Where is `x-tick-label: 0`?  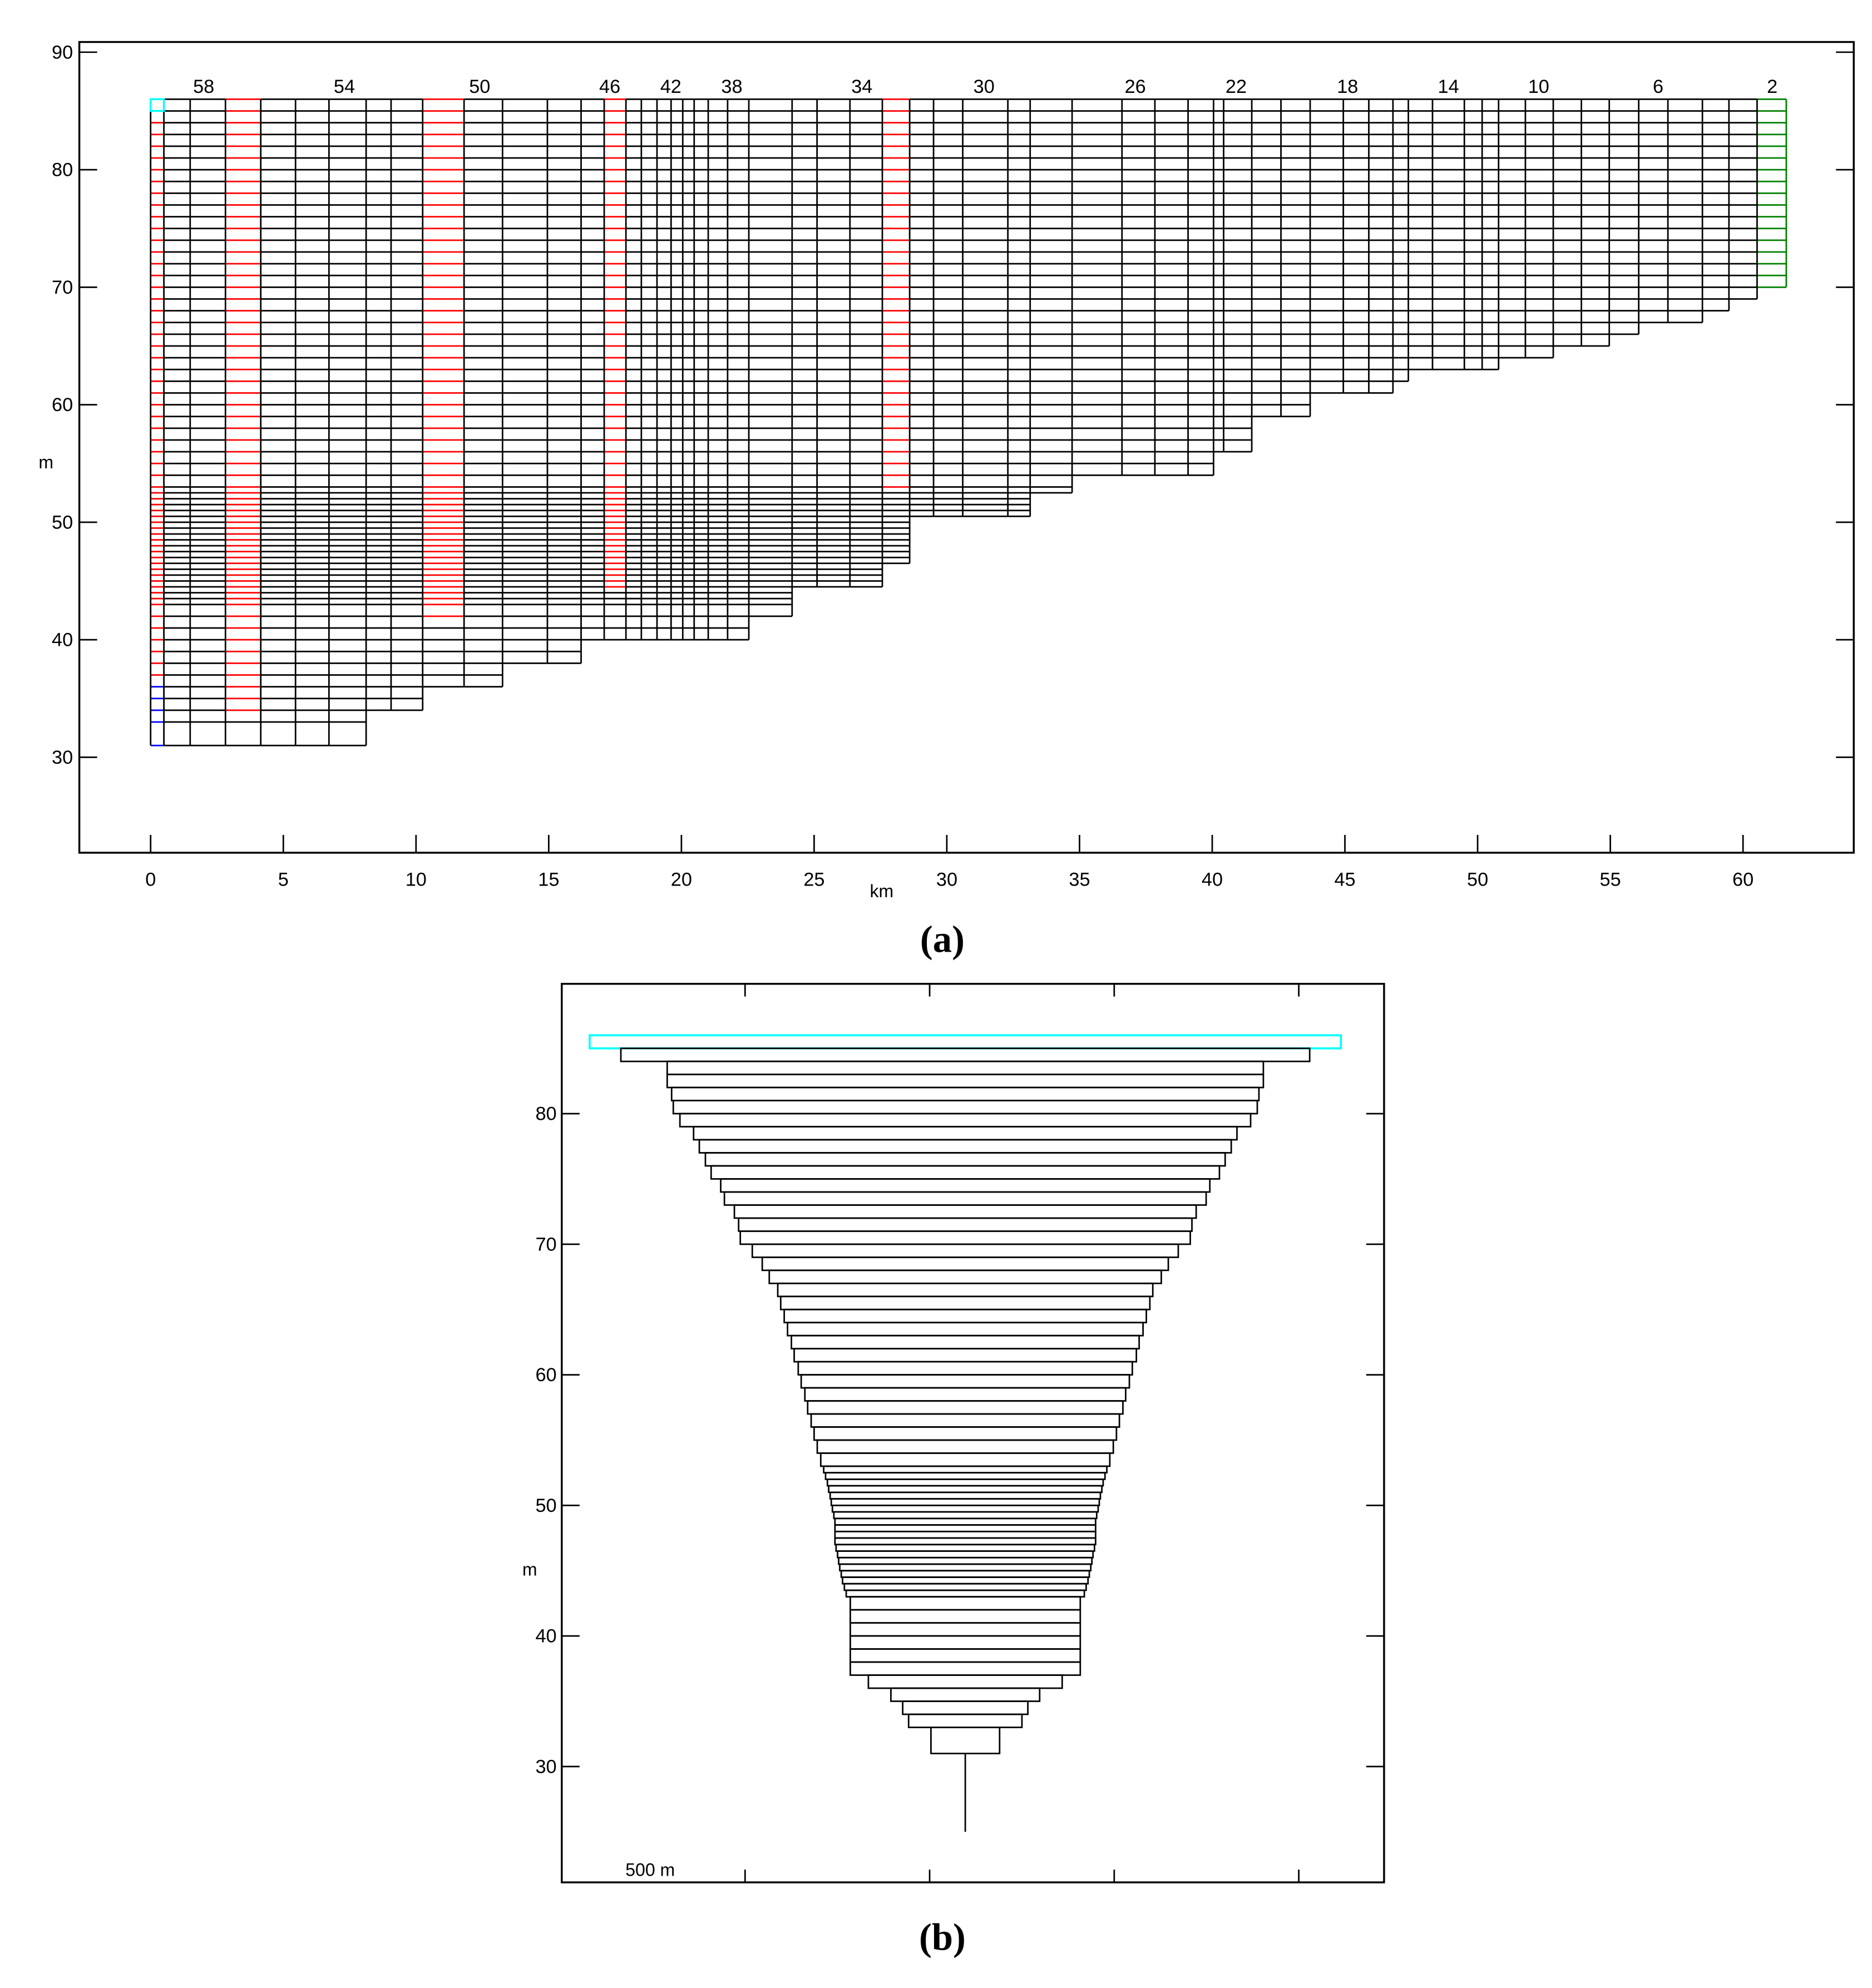
x-tick-label: 0 is located at coordinates (151, 880).